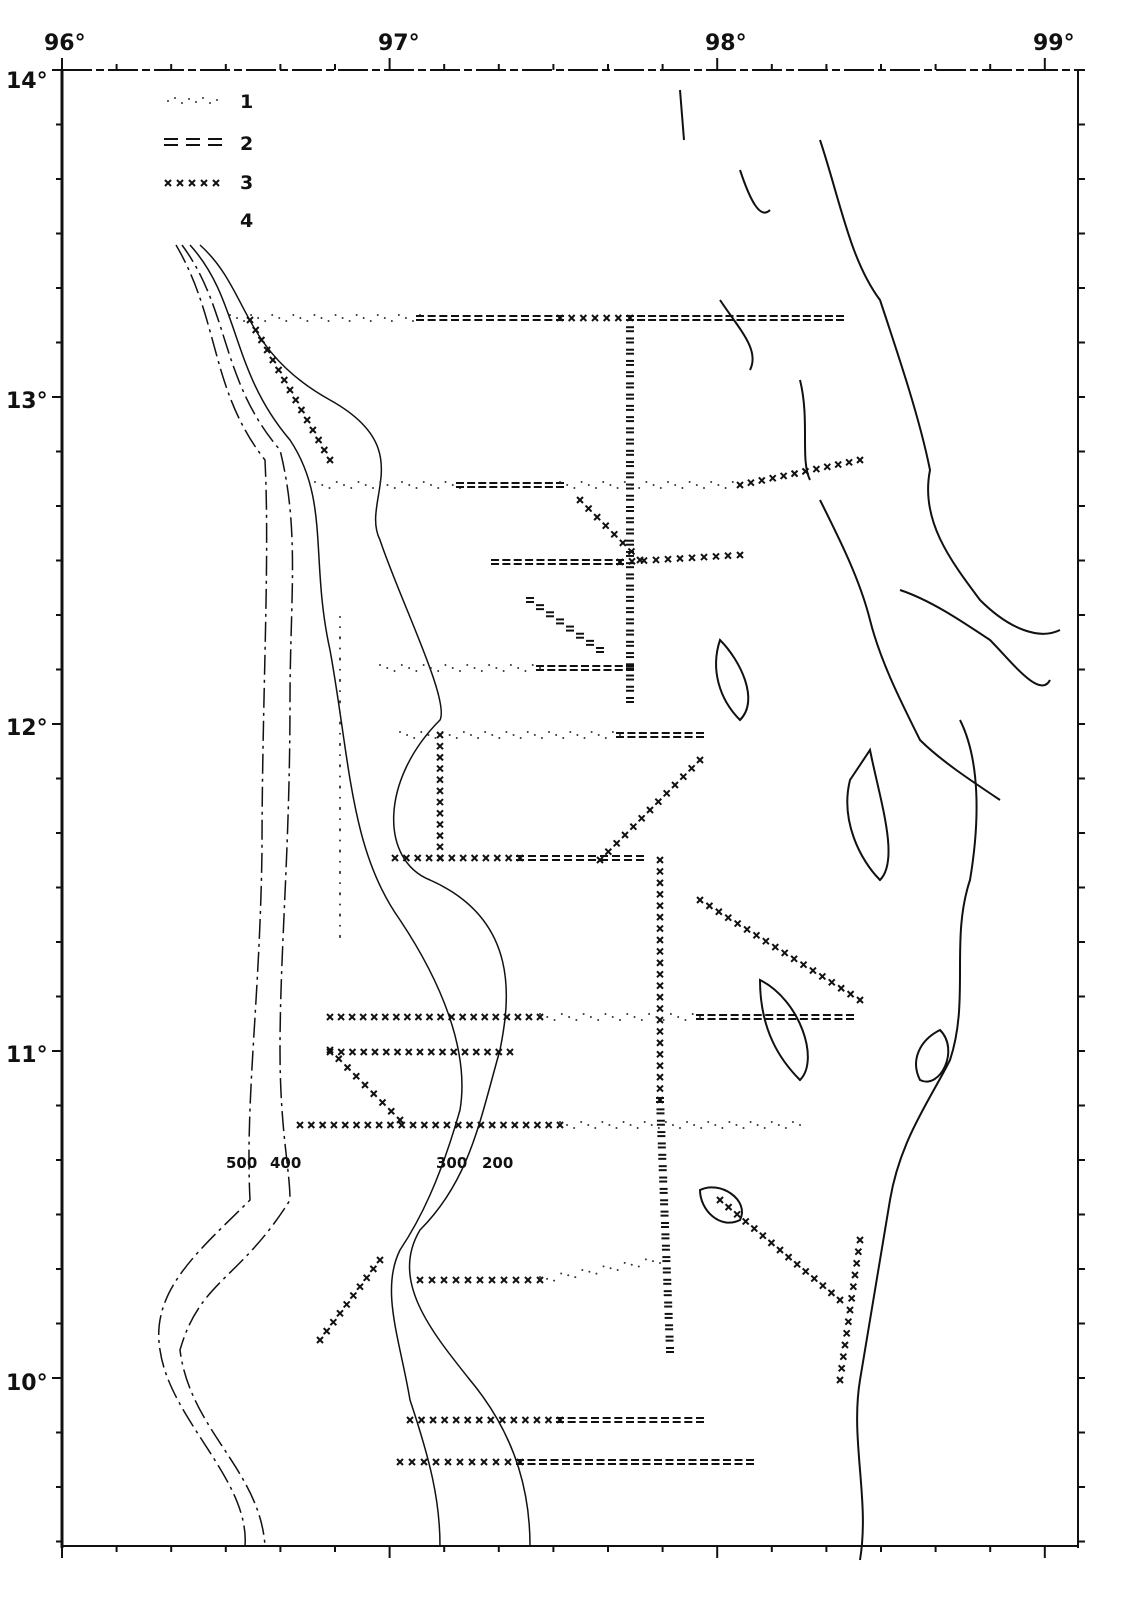 The image size is (1123, 1608). What do you see at coordinates (399, 43) in the screenshot?
I see `lon-label-97: 97°` at bounding box center [399, 43].